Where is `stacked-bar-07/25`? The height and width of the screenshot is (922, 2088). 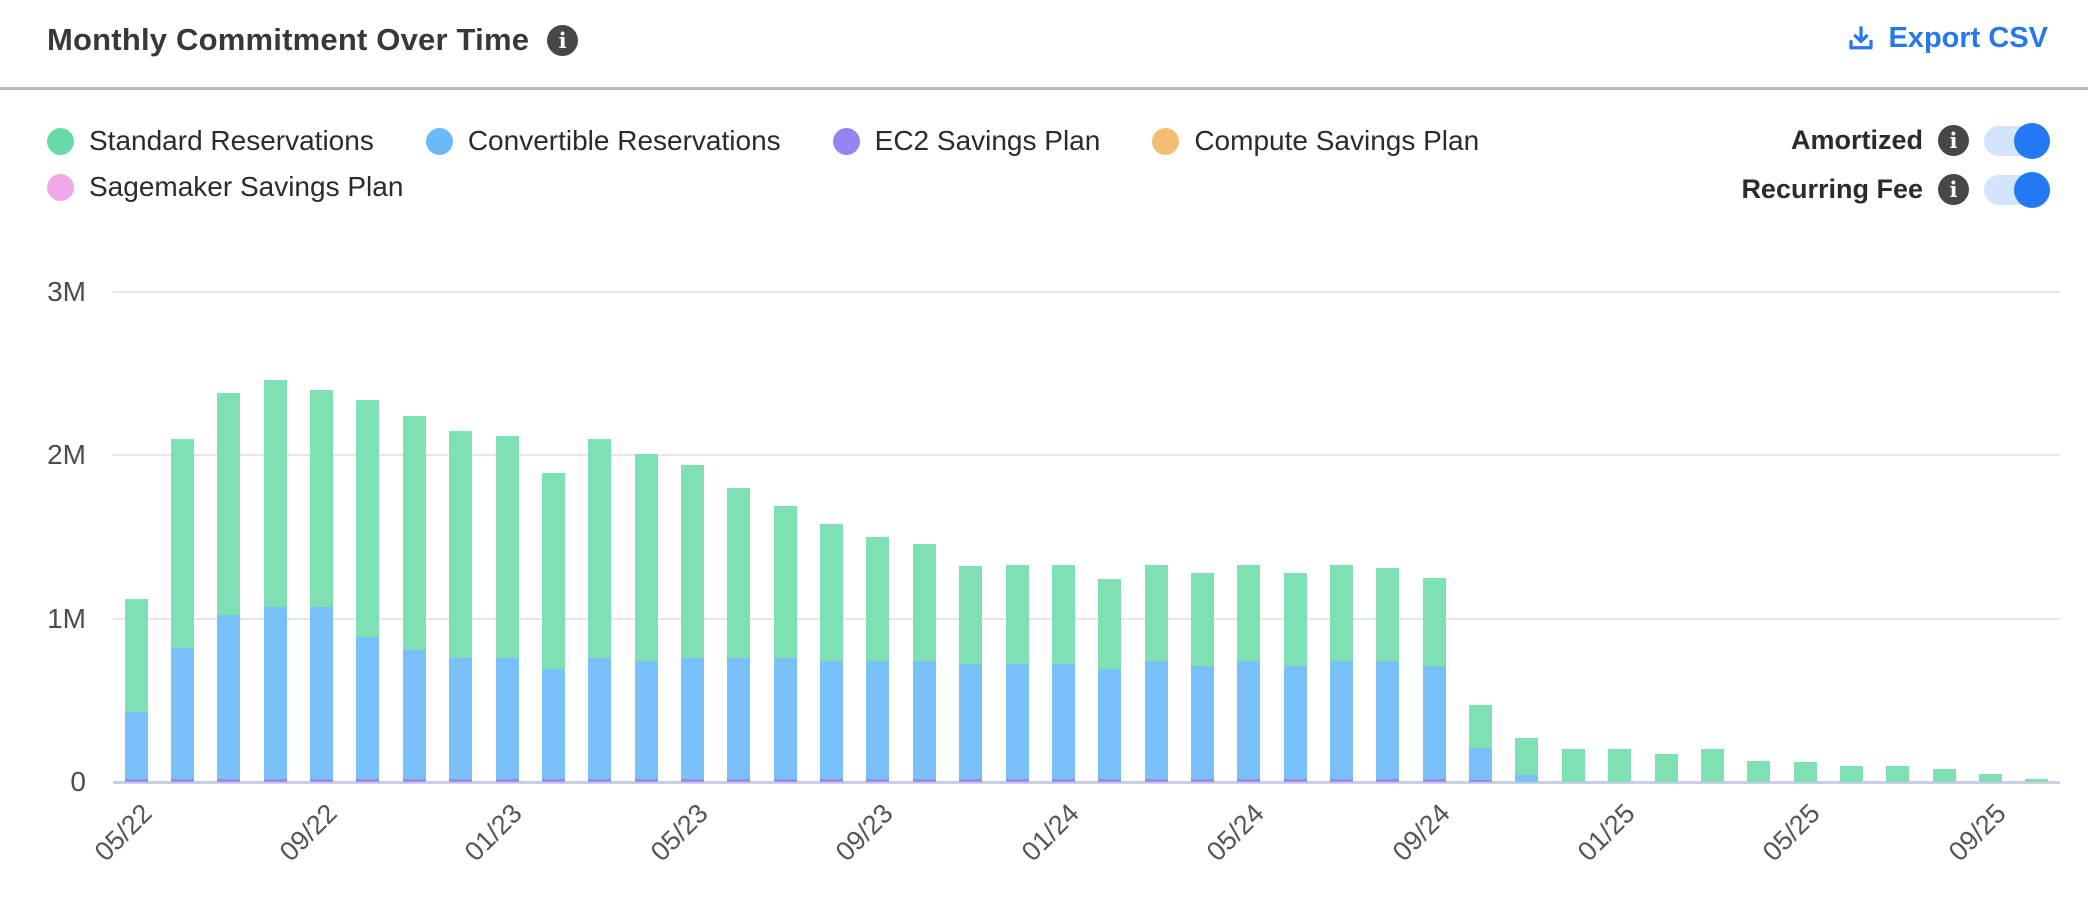 stacked-bar-07/25 is located at coordinates (1898, 773).